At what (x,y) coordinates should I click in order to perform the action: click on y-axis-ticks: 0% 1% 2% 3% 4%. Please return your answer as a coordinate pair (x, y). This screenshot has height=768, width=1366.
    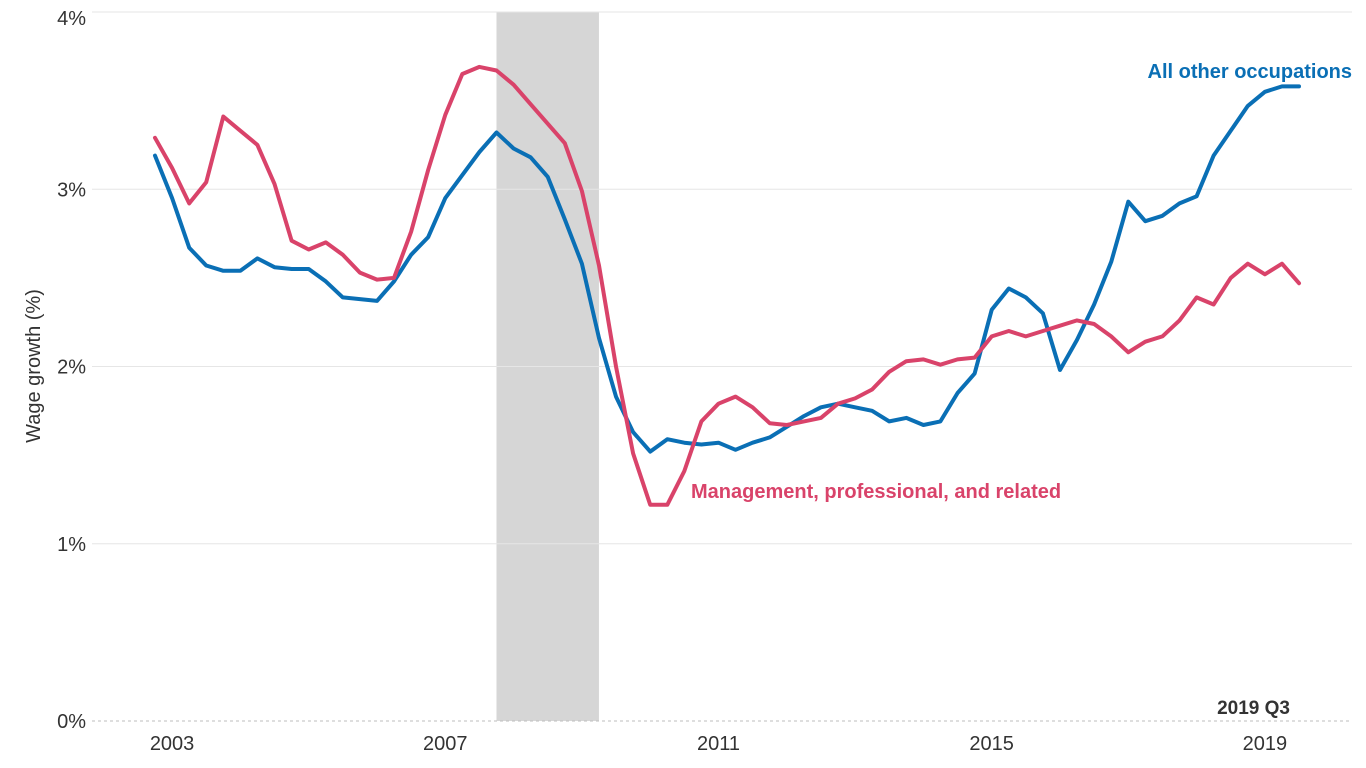
    Looking at the image, I should click on (71, 370).